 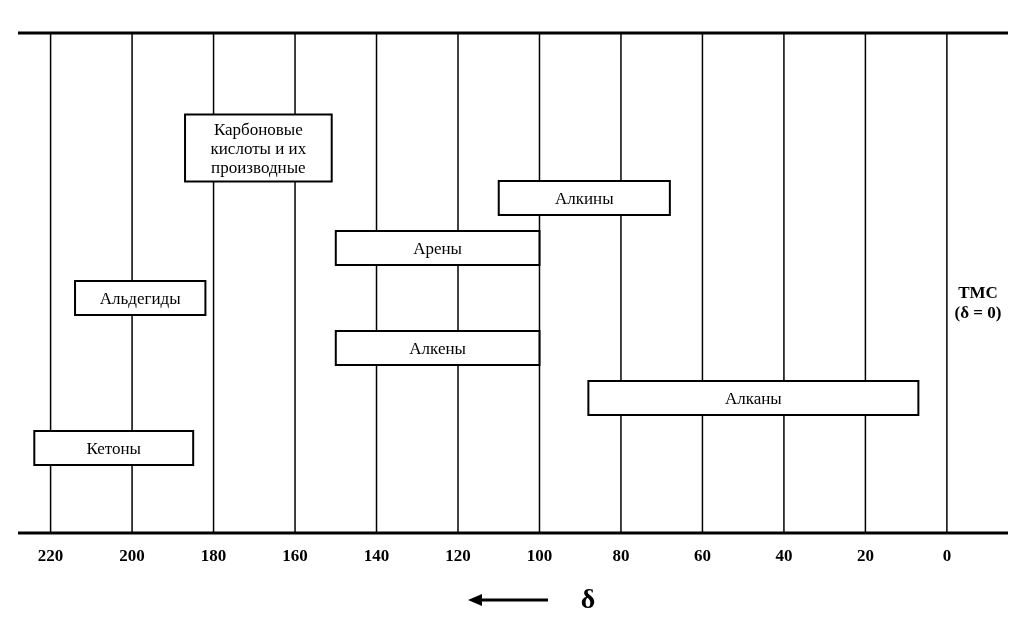 What do you see at coordinates (584, 198) in the screenshot?
I see `y-tick-label: Алкины` at bounding box center [584, 198].